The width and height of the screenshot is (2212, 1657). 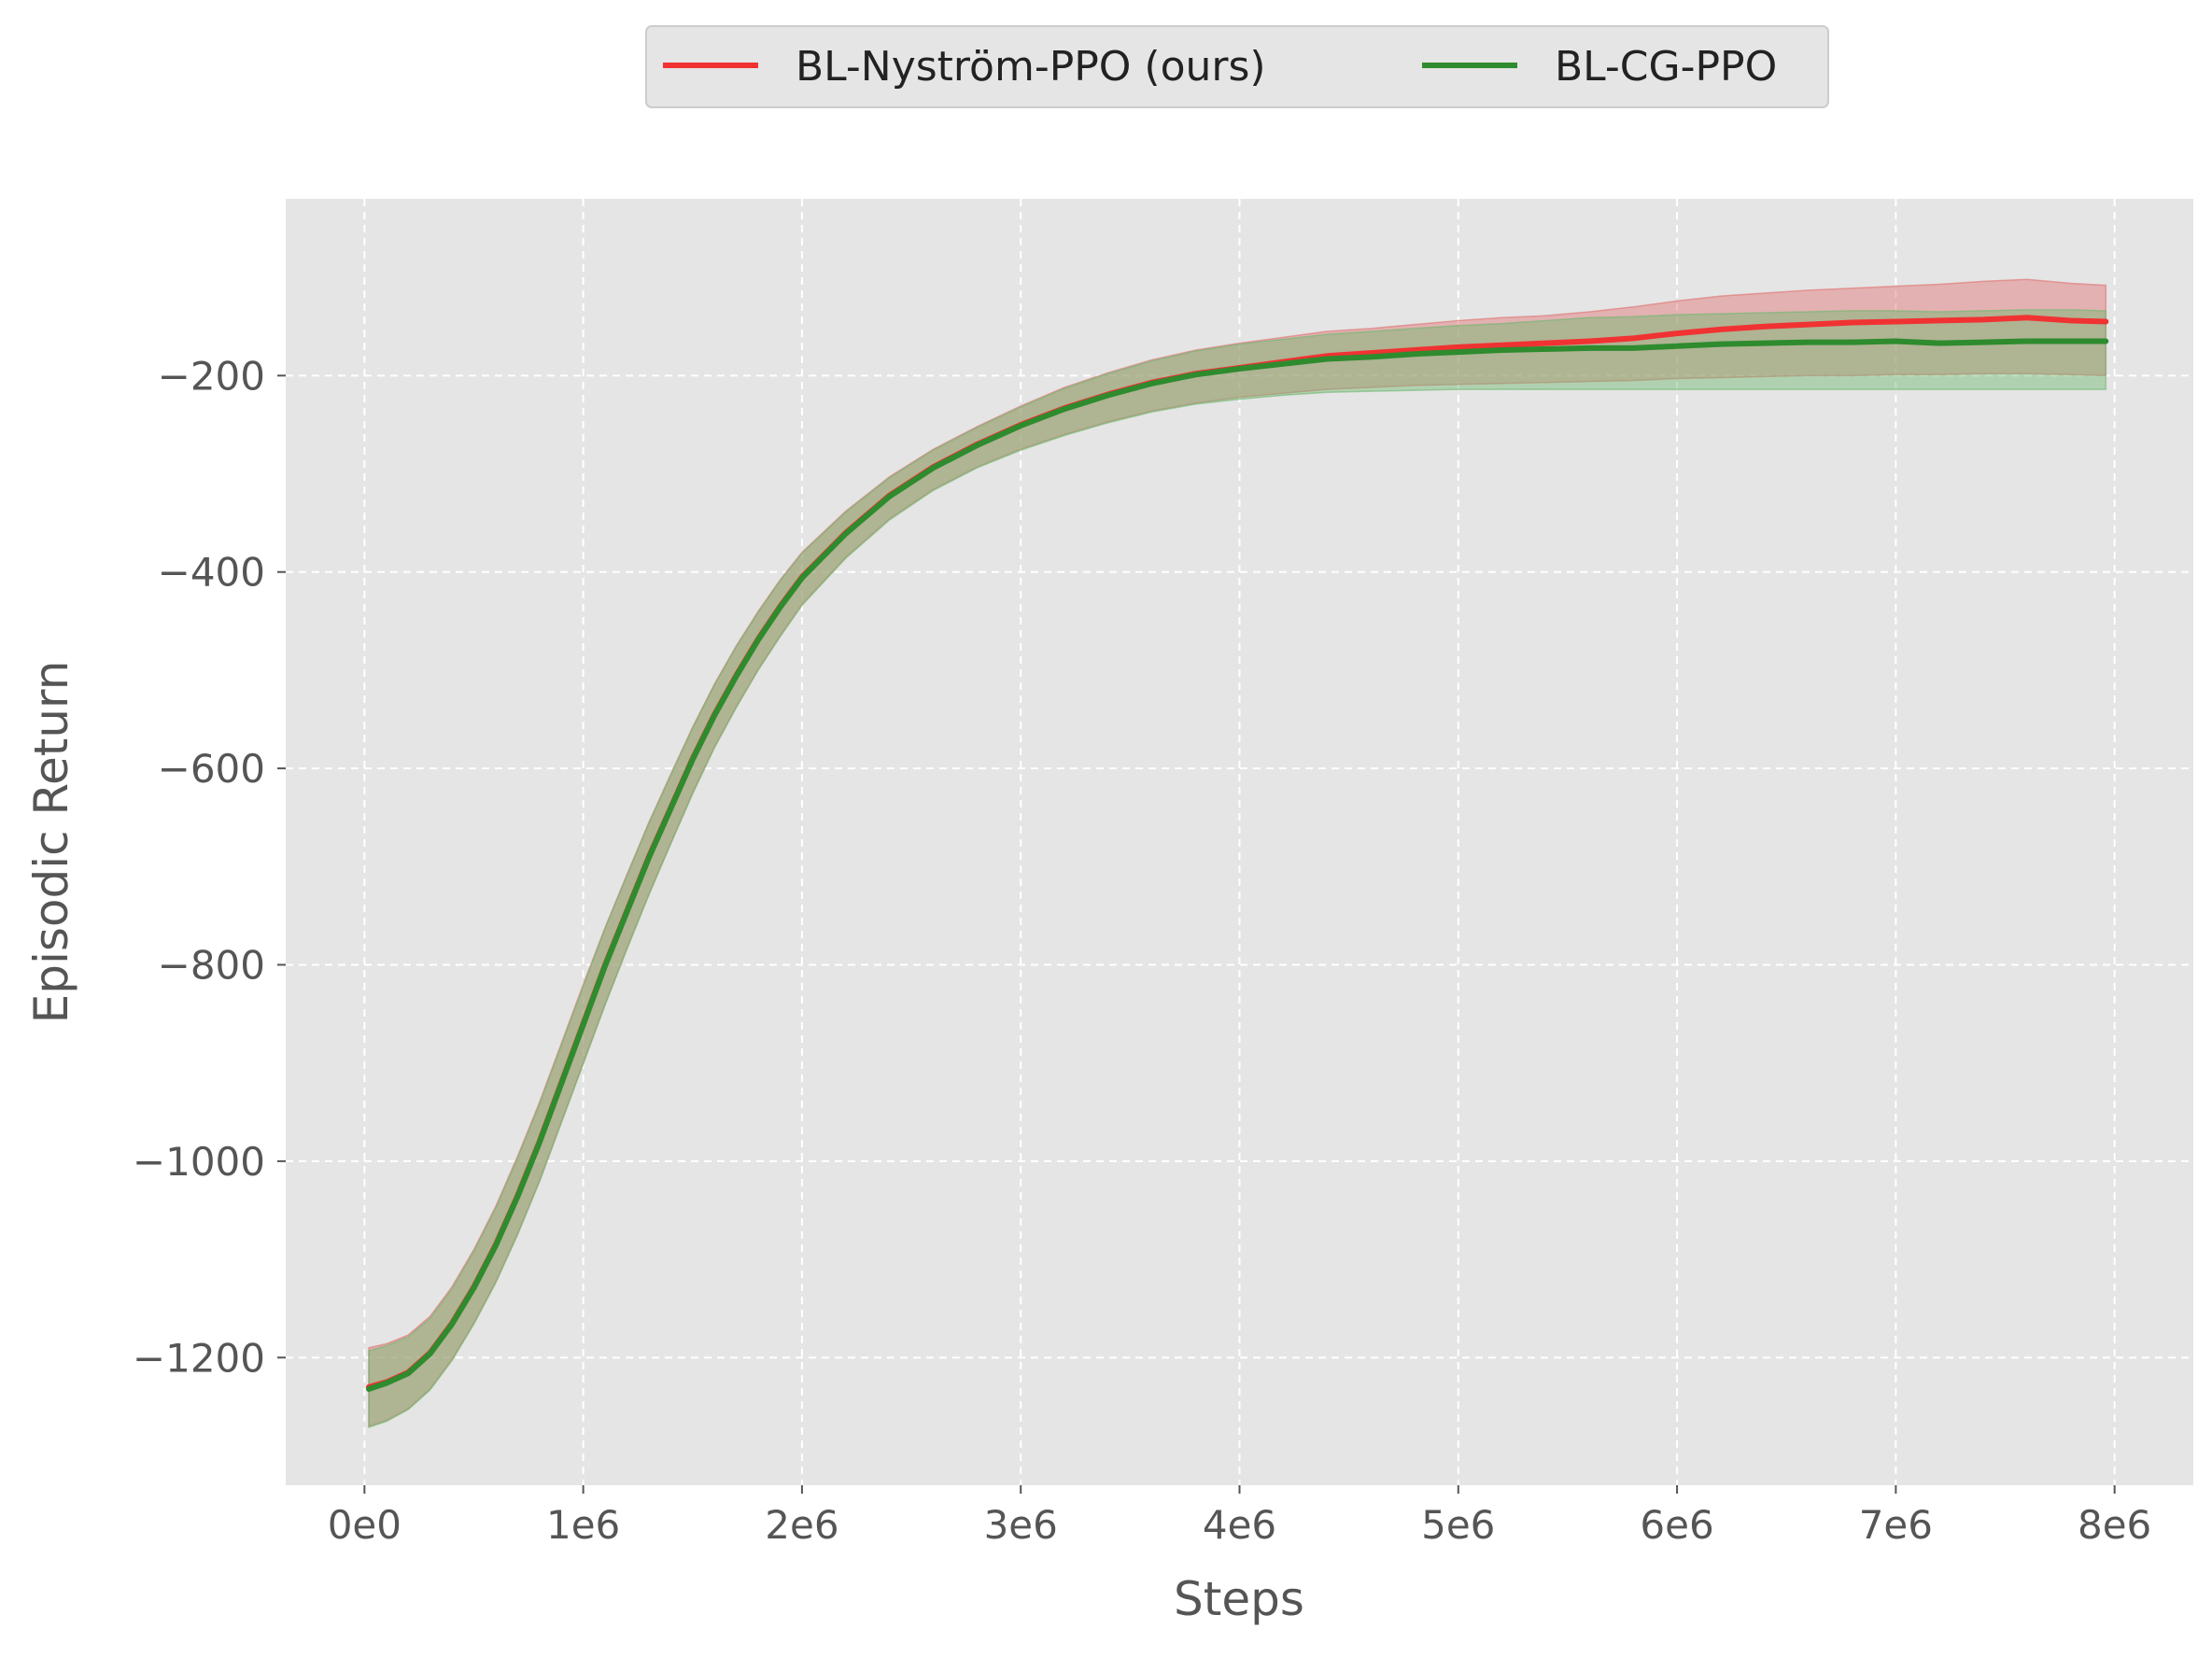 I want to click on x-tick-label: 4e6, so click(x=1239, y=1525).